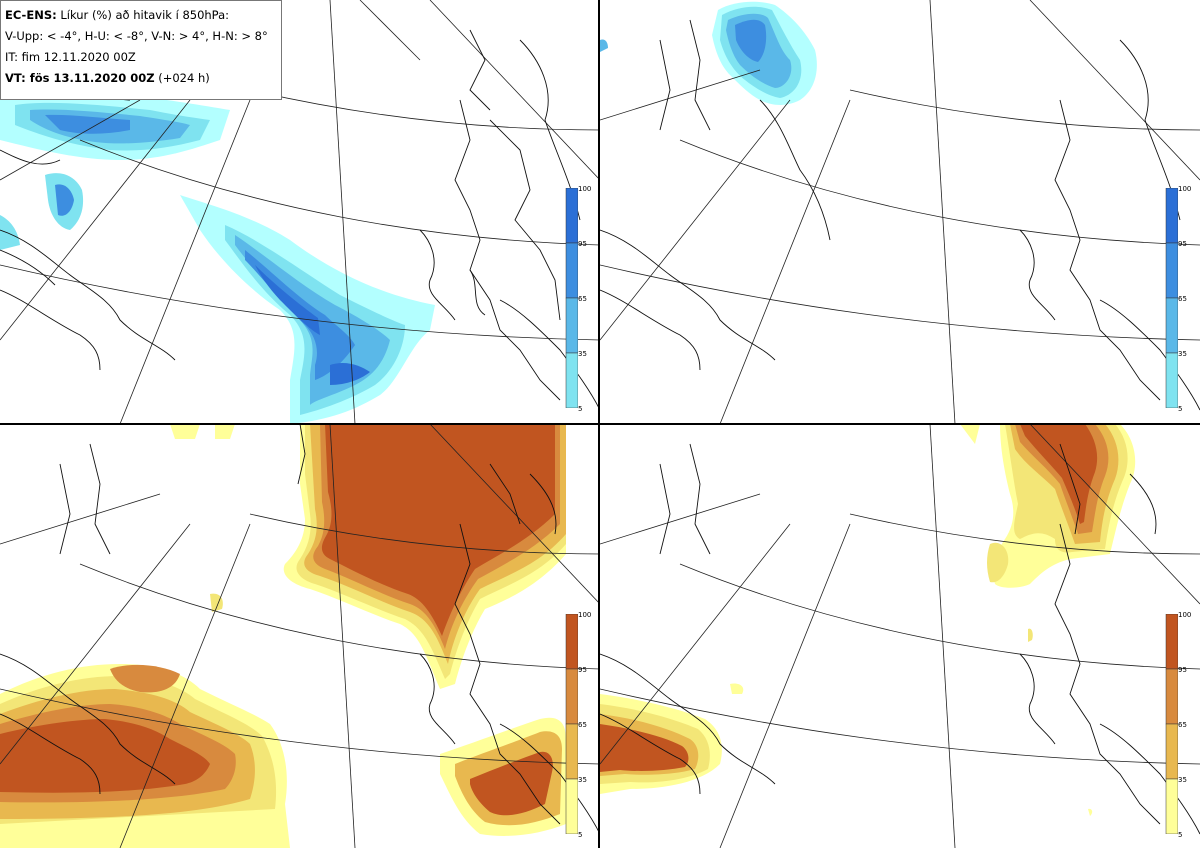 The width and height of the screenshot is (1200, 848). I want to click on info-title: EC-ENS: Líkur (%) að hitavik í 850hPa:, so click(117, 15).